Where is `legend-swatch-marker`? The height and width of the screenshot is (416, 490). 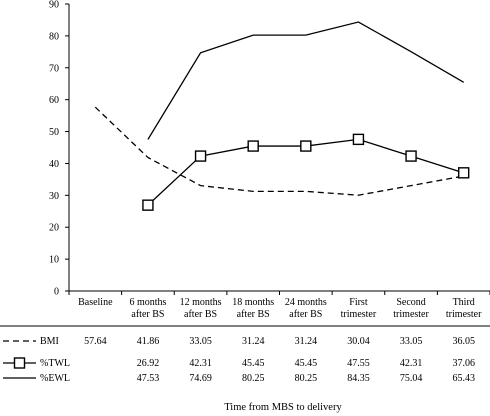
legend-swatch-marker is located at coordinates (19, 363).